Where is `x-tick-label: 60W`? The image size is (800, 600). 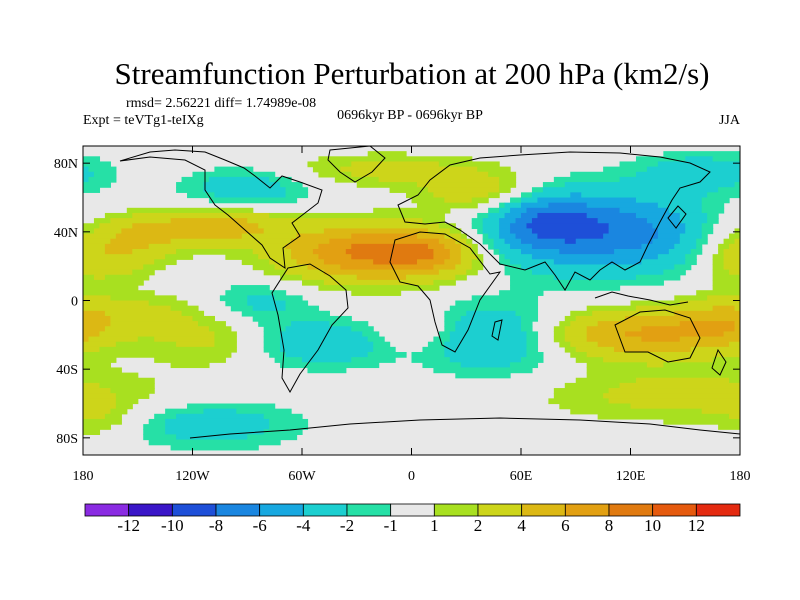 x-tick-label: 60W is located at coordinates (302, 476).